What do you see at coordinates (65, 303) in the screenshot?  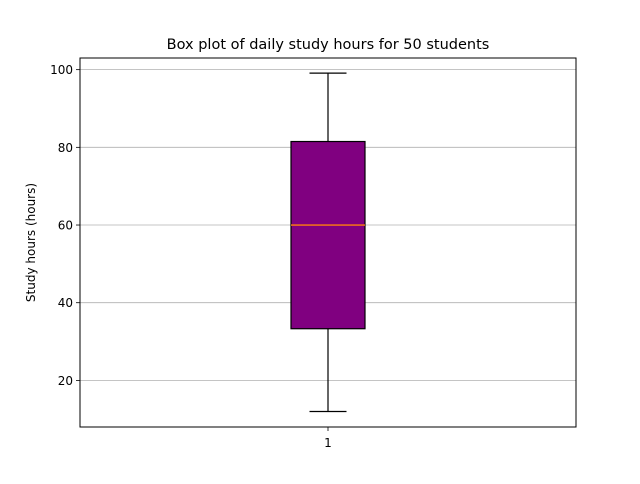 I see `y-tick-label: 40` at bounding box center [65, 303].